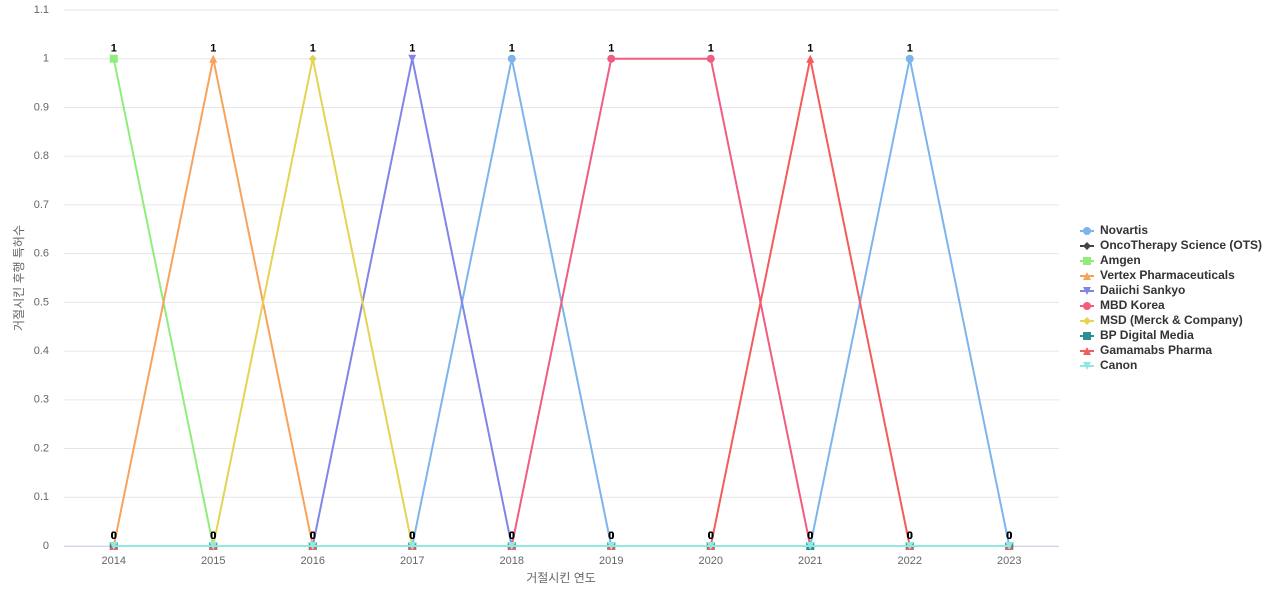 This screenshot has width=1280, height=600. I want to click on y-tick-label: 0.8, so click(41, 156).